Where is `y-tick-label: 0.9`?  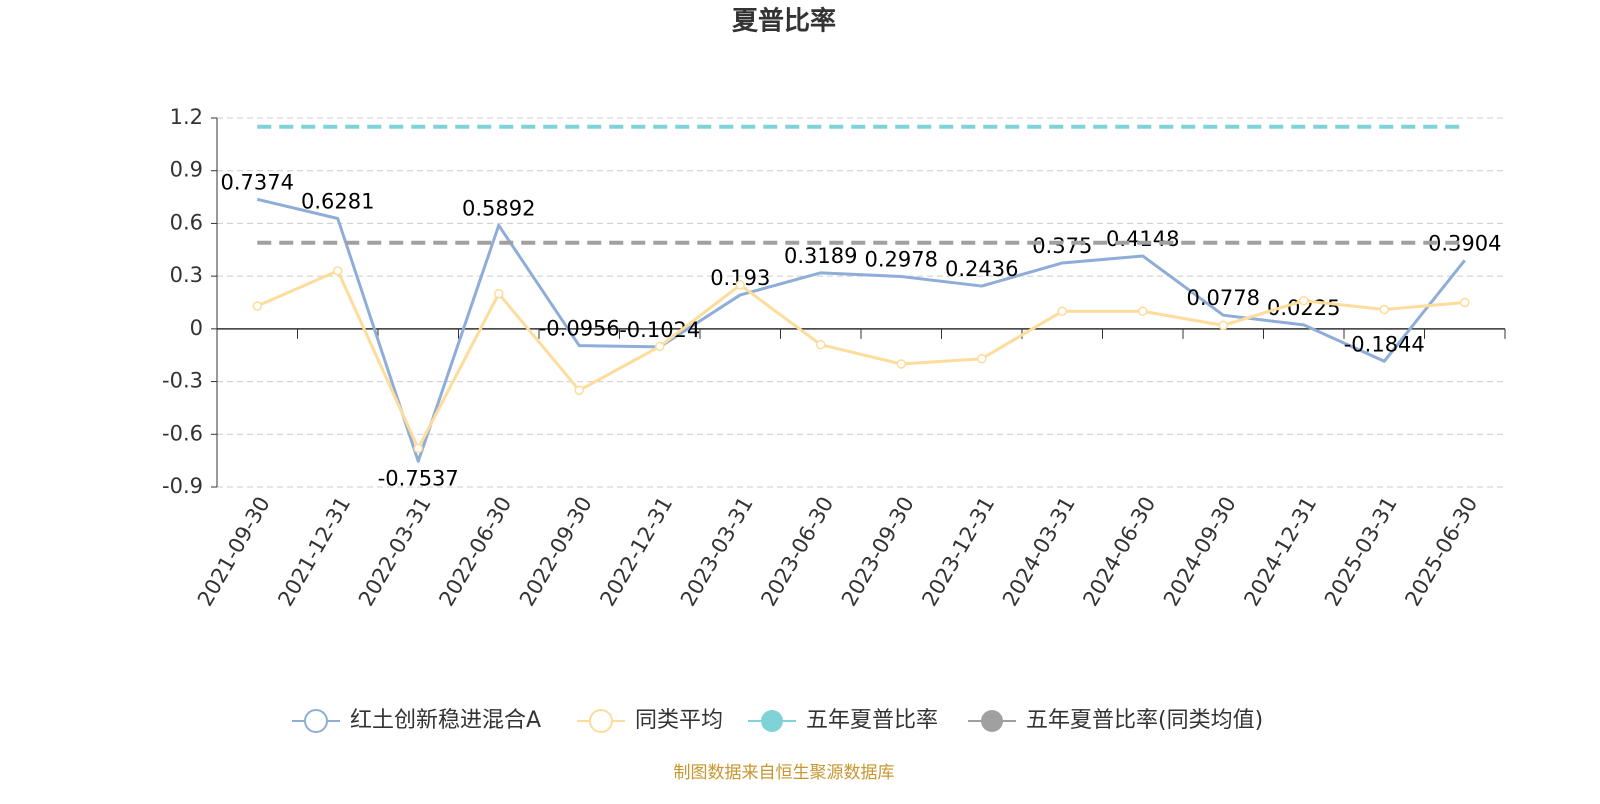 y-tick-label: 0.9 is located at coordinates (186, 170).